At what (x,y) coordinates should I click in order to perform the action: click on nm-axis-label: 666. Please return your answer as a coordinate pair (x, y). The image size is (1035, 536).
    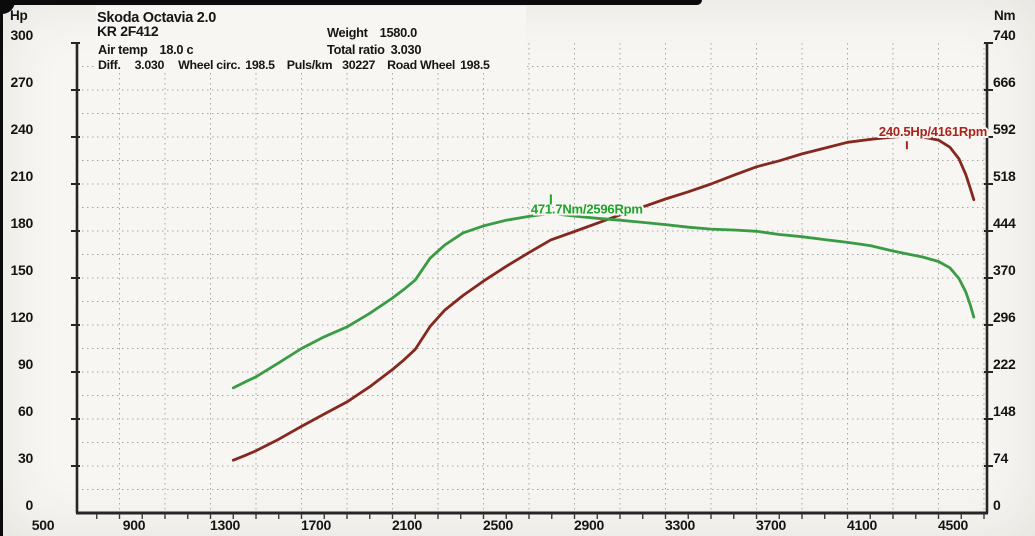
    Looking at the image, I should click on (1004, 82).